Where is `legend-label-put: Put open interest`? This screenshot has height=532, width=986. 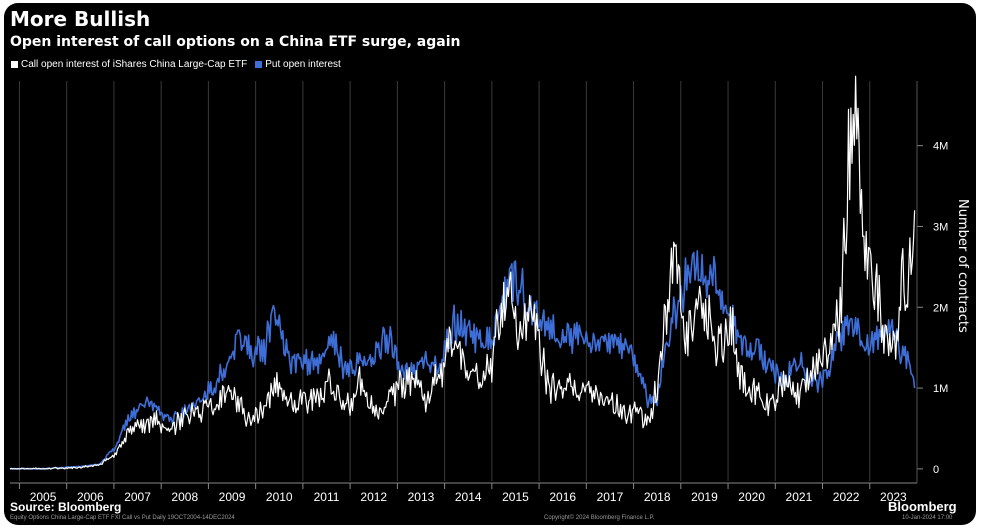 legend-label-put: Put open interest is located at coordinates (303, 64).